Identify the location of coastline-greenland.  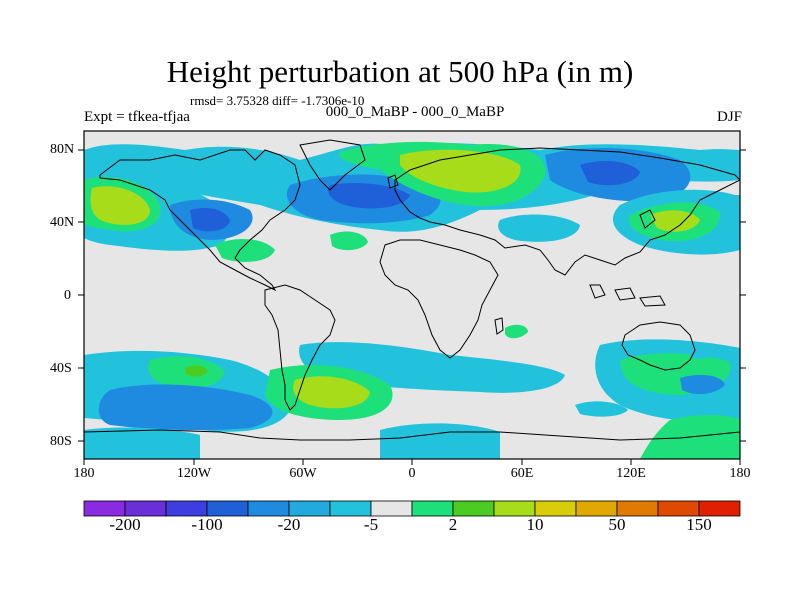
(332, 165).